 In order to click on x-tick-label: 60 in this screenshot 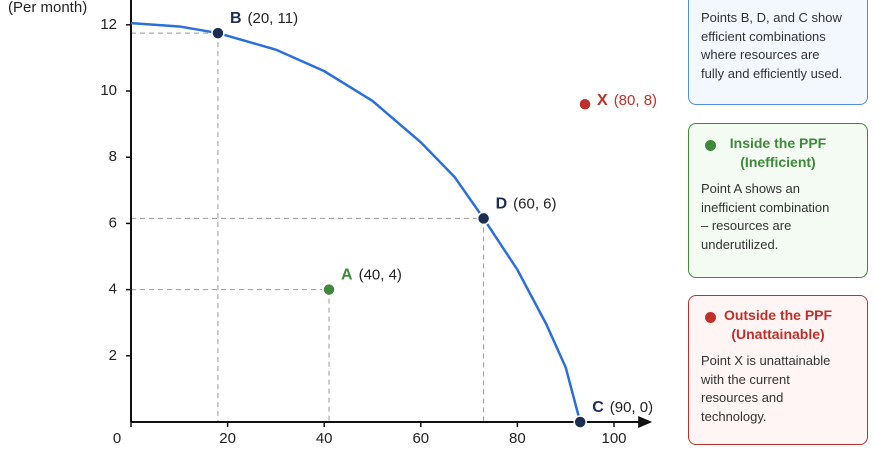, I will do `click(420, 438)`.